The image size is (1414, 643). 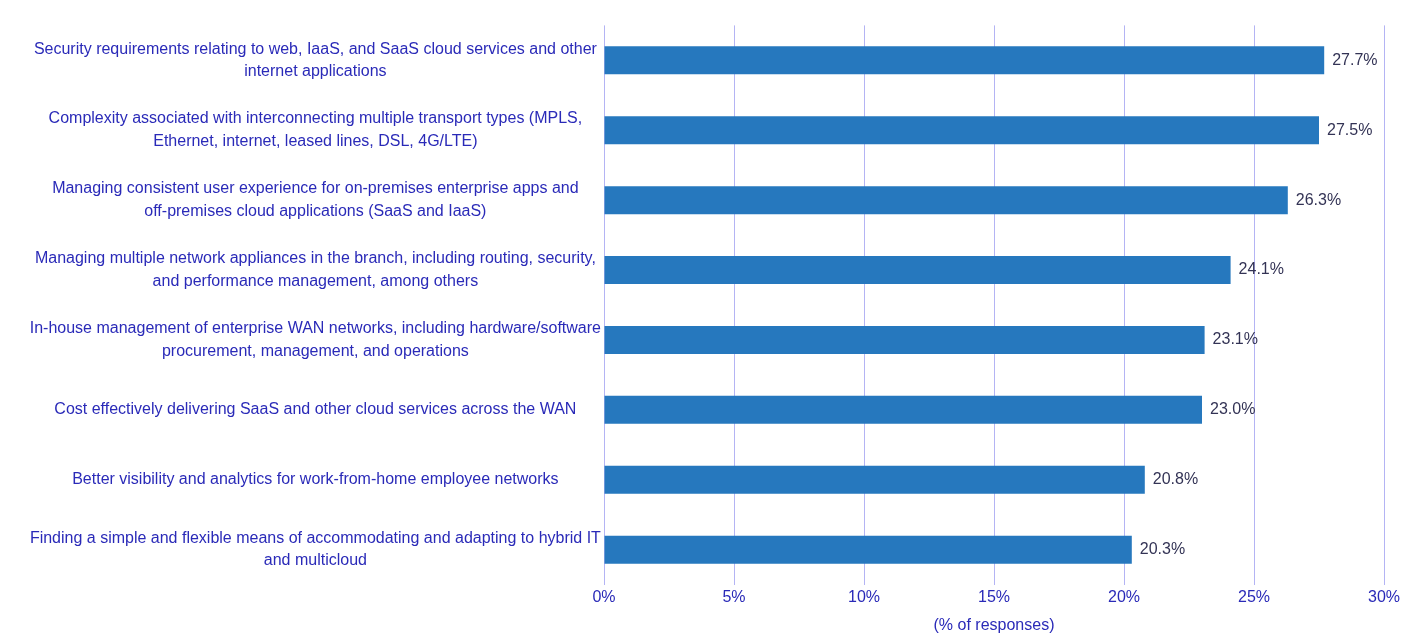 What do you see at coordinates (315, 409) in the screenshot?
I see `y-tick-label: Cost effectively delivering SaaS and other cloud services across the WAN` at bounding box center [315, 409].